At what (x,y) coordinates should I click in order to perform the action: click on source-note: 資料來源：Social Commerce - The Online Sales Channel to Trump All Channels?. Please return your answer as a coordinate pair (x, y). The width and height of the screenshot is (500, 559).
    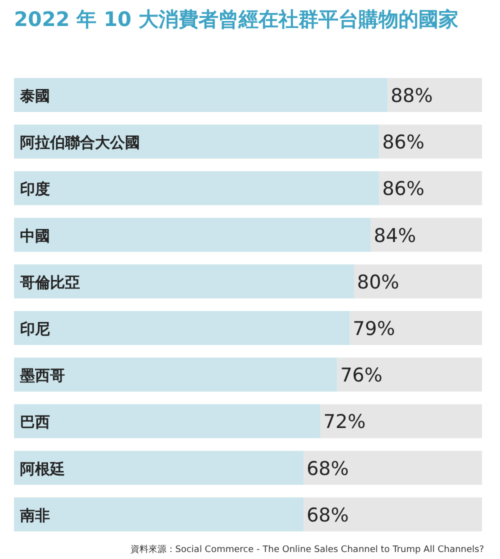
    Looking at the image, I should click on (307, 549).